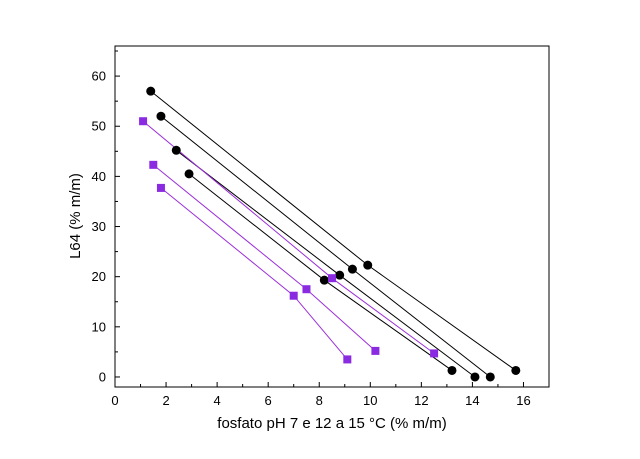 This screenshot has width=640, height=459. Describe the element at coordinates (99, 126) in the screenshot. I see `y-tick-label: 50` at that location.